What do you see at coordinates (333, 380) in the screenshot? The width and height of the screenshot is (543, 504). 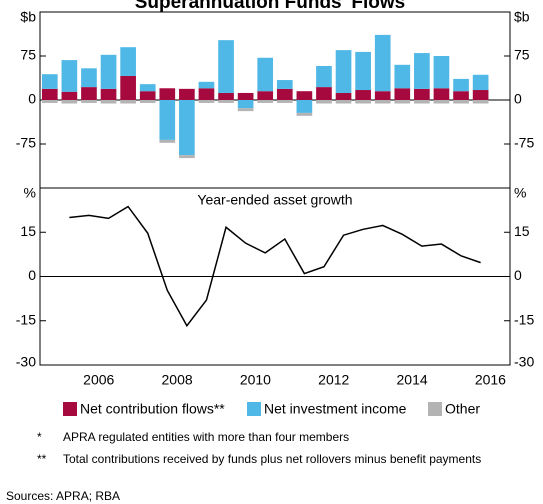 I see `x-tick-label: 2012` at bounding box center [333, 380].